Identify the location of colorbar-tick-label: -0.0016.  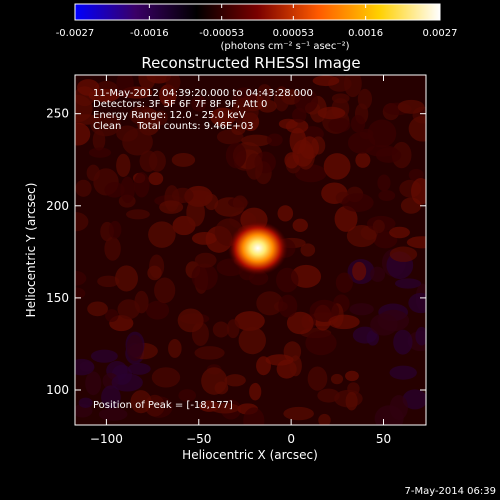
(149, 33).